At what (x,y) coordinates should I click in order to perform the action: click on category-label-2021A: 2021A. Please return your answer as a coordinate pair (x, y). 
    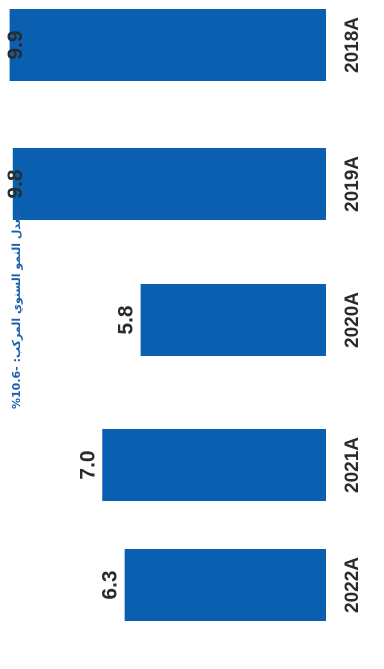
    Looking at the image, I should click on (352, 465).